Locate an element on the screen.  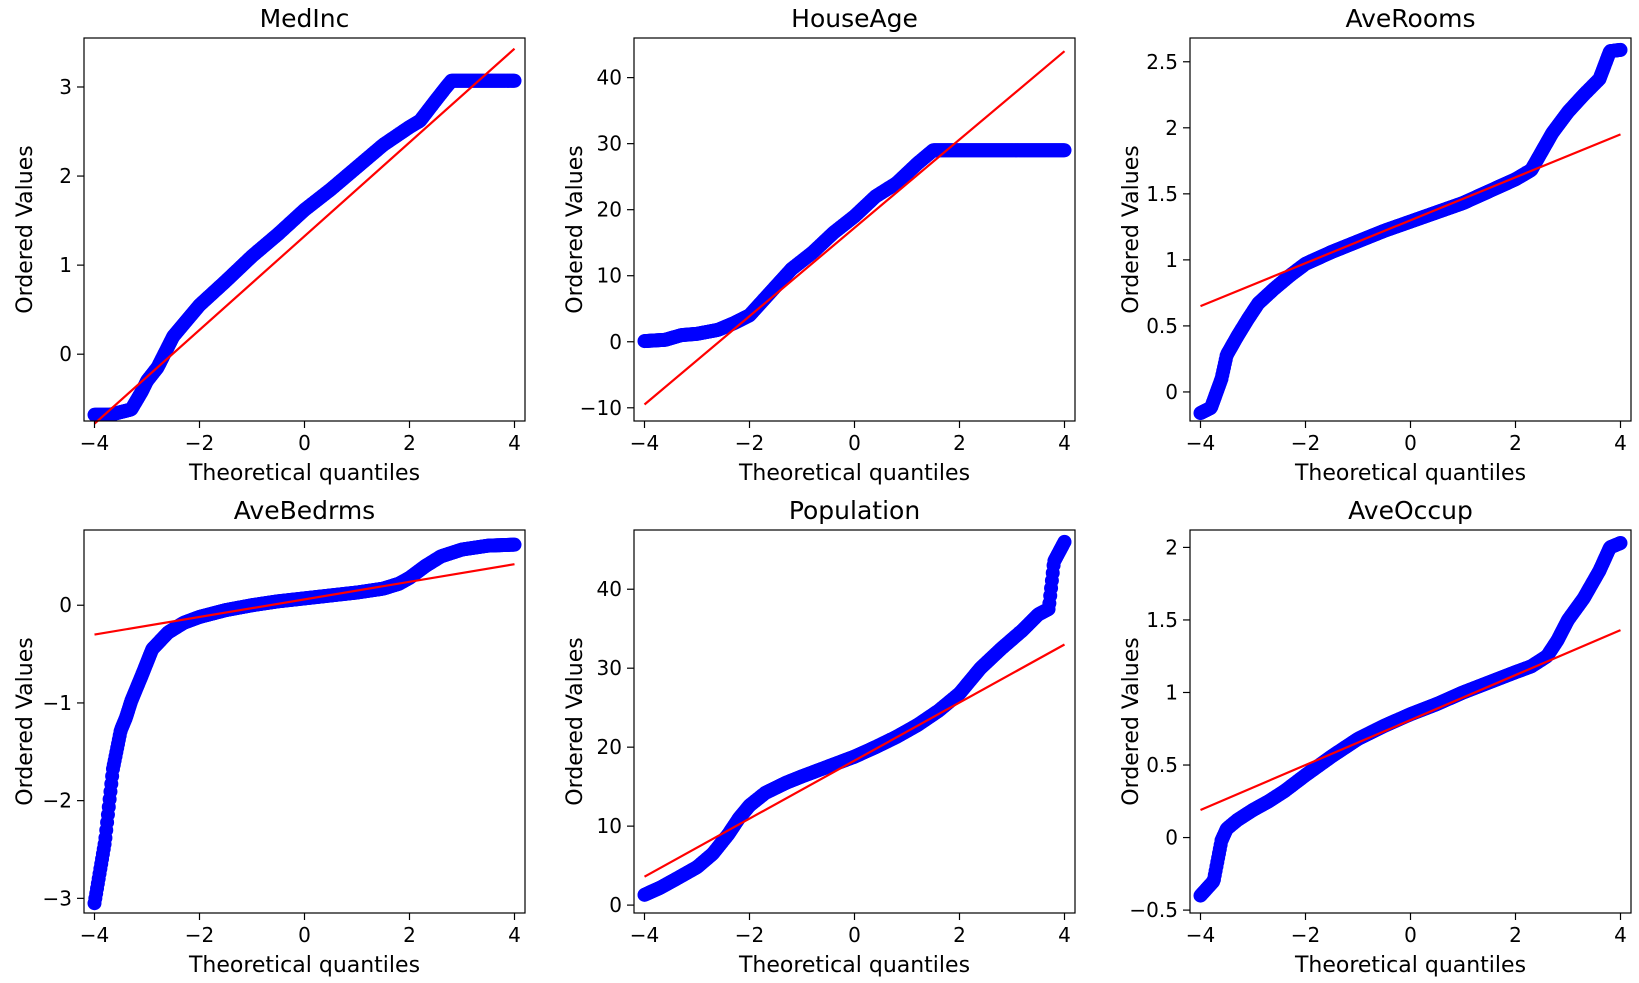
y-tick-label: −2 is located at coordinates (57, 801).